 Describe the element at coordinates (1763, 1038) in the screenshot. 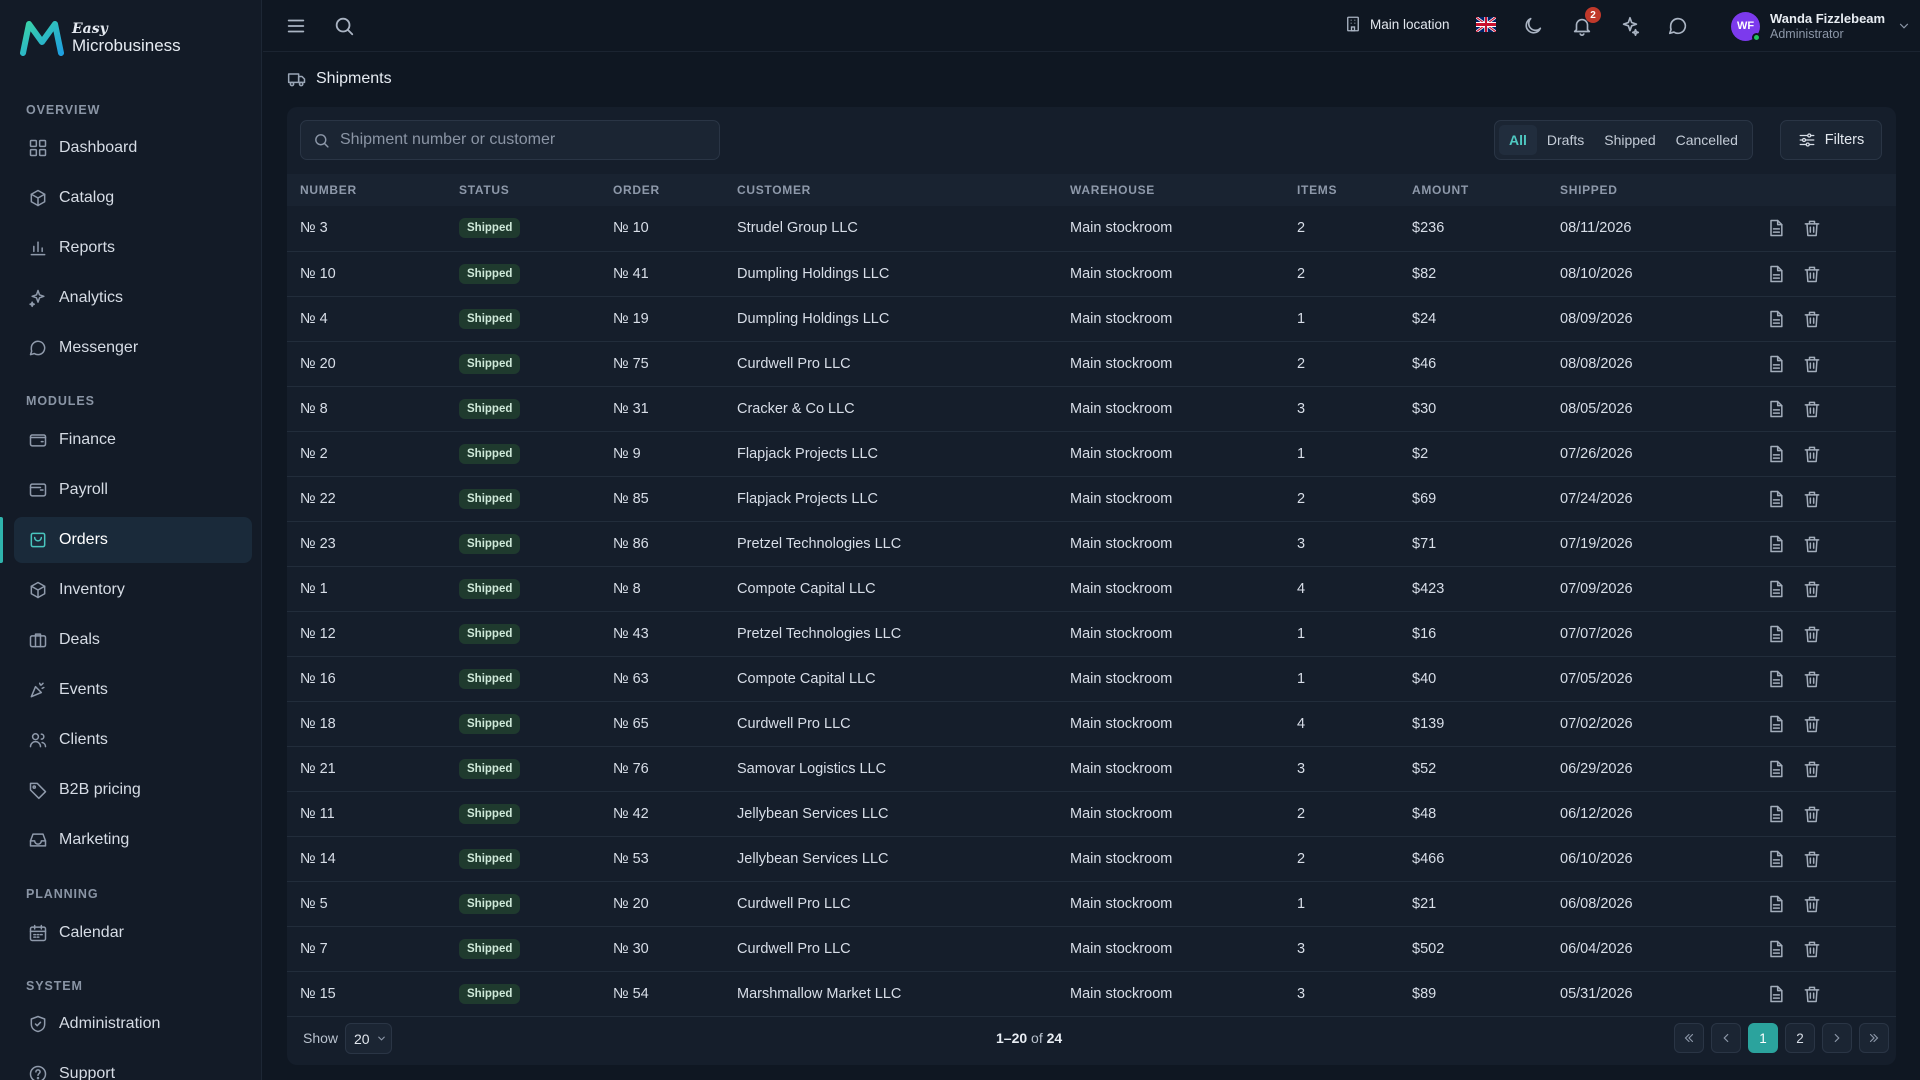

I see `page-1-button: 1` at that location.